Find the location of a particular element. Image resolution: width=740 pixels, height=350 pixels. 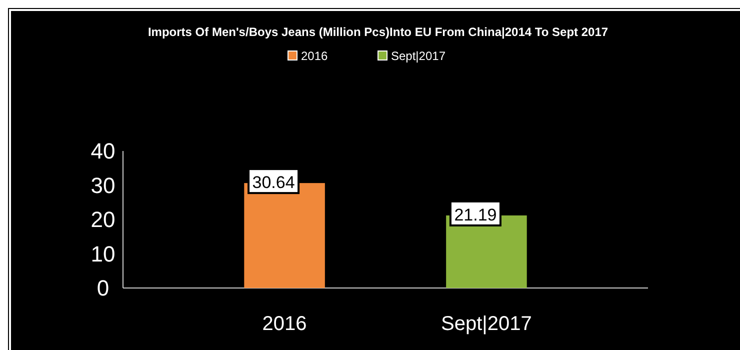

y-tick-label: 20 is located at coordinates (103, 219).